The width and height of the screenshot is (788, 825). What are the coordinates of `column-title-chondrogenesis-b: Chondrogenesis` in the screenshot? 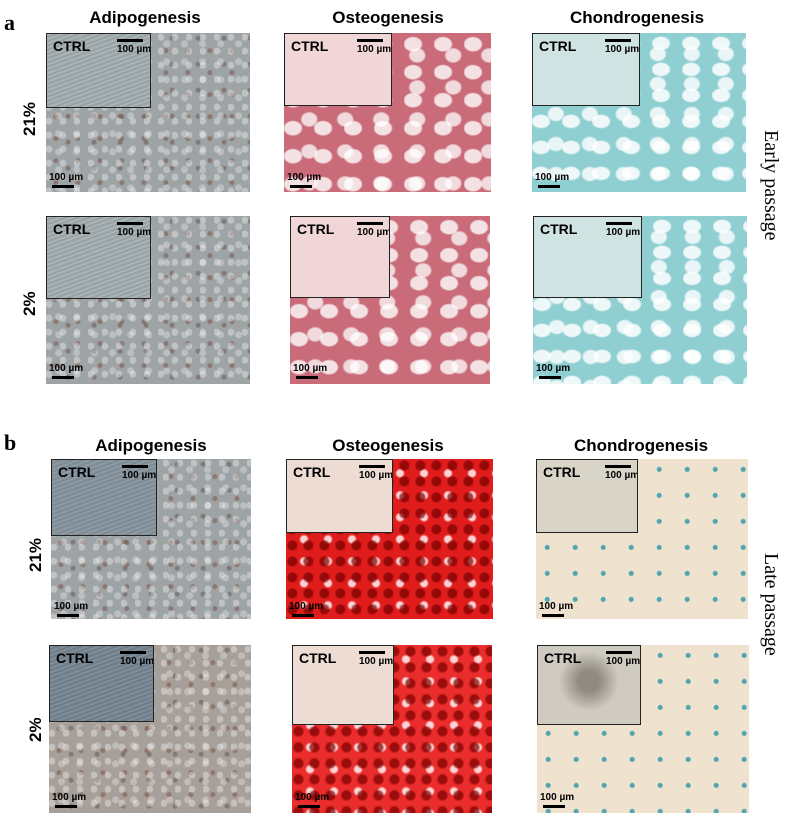 It's located at (641, 445).